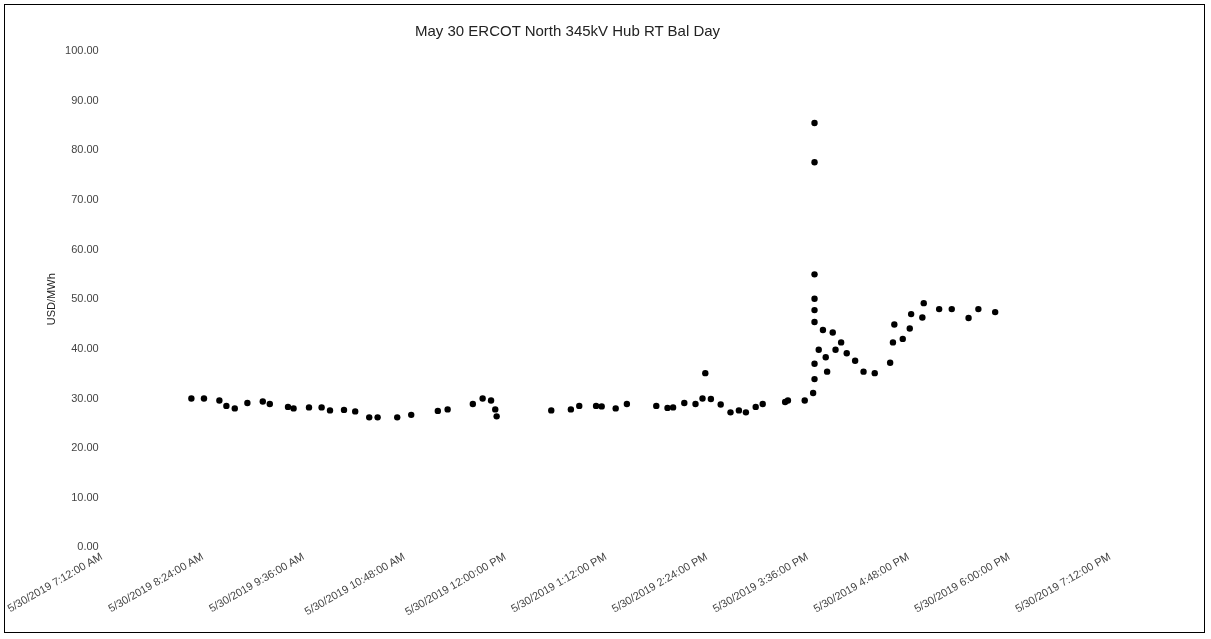 Image resolution: width=1211 pixels, height=639 pixels. I want to click on y-tick-label: 50.00, so click(85, 298).